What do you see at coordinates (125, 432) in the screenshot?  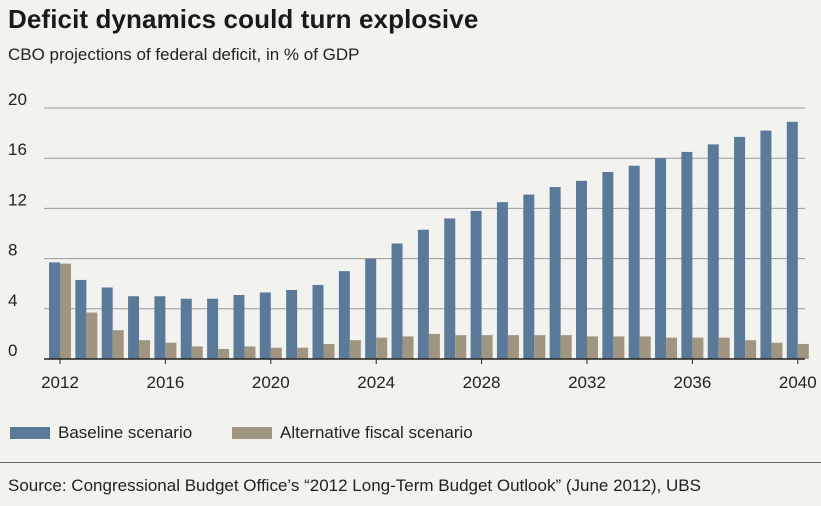 I see `legend-label-baseline: Baseline scenario` at bounding box center [125, 432].